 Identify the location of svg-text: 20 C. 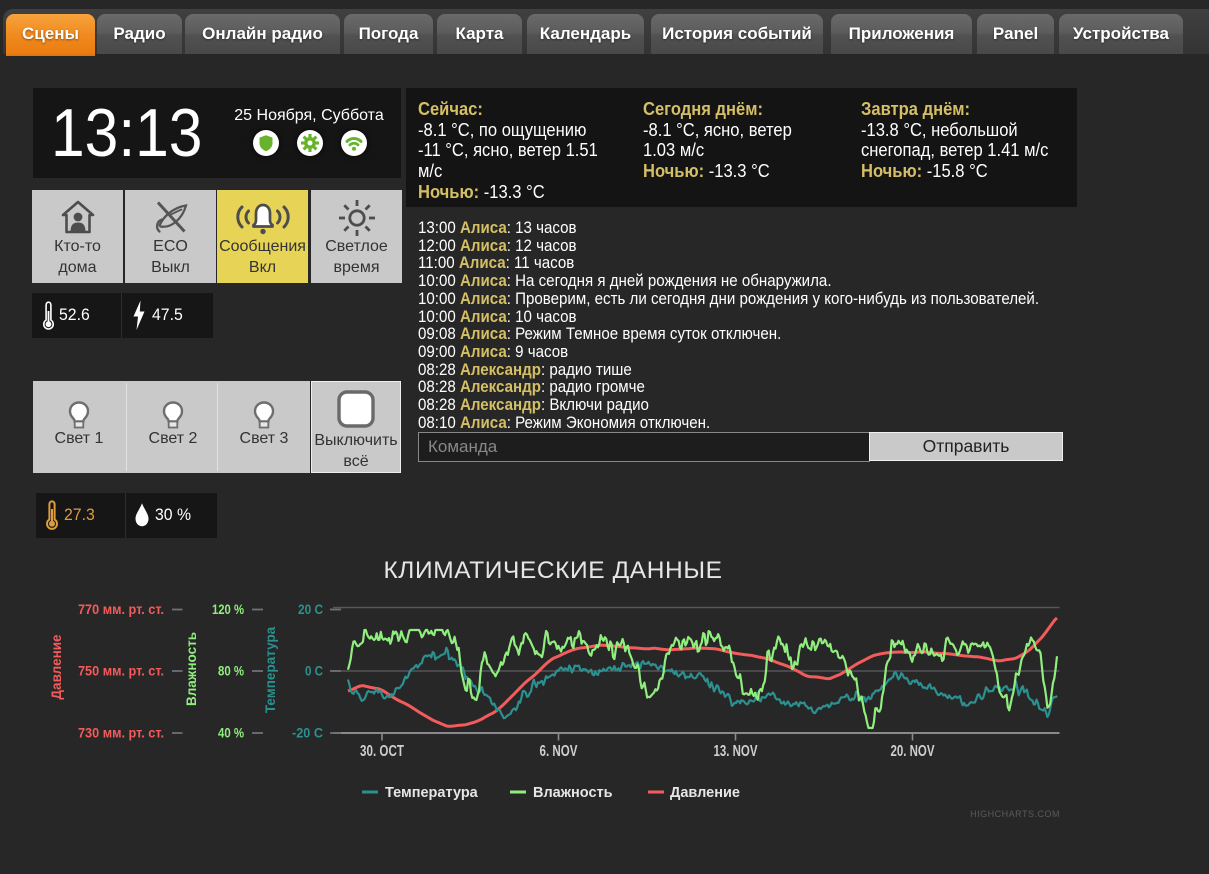
(310, 609).